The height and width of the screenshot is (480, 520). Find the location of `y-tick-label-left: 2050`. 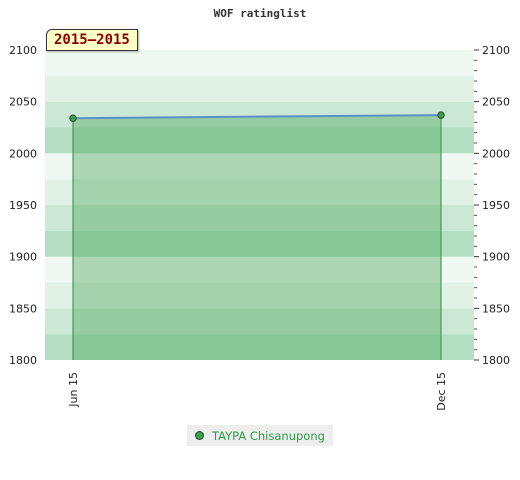

y-tick-label-left: 2050 is located at coordinates (23, 102).